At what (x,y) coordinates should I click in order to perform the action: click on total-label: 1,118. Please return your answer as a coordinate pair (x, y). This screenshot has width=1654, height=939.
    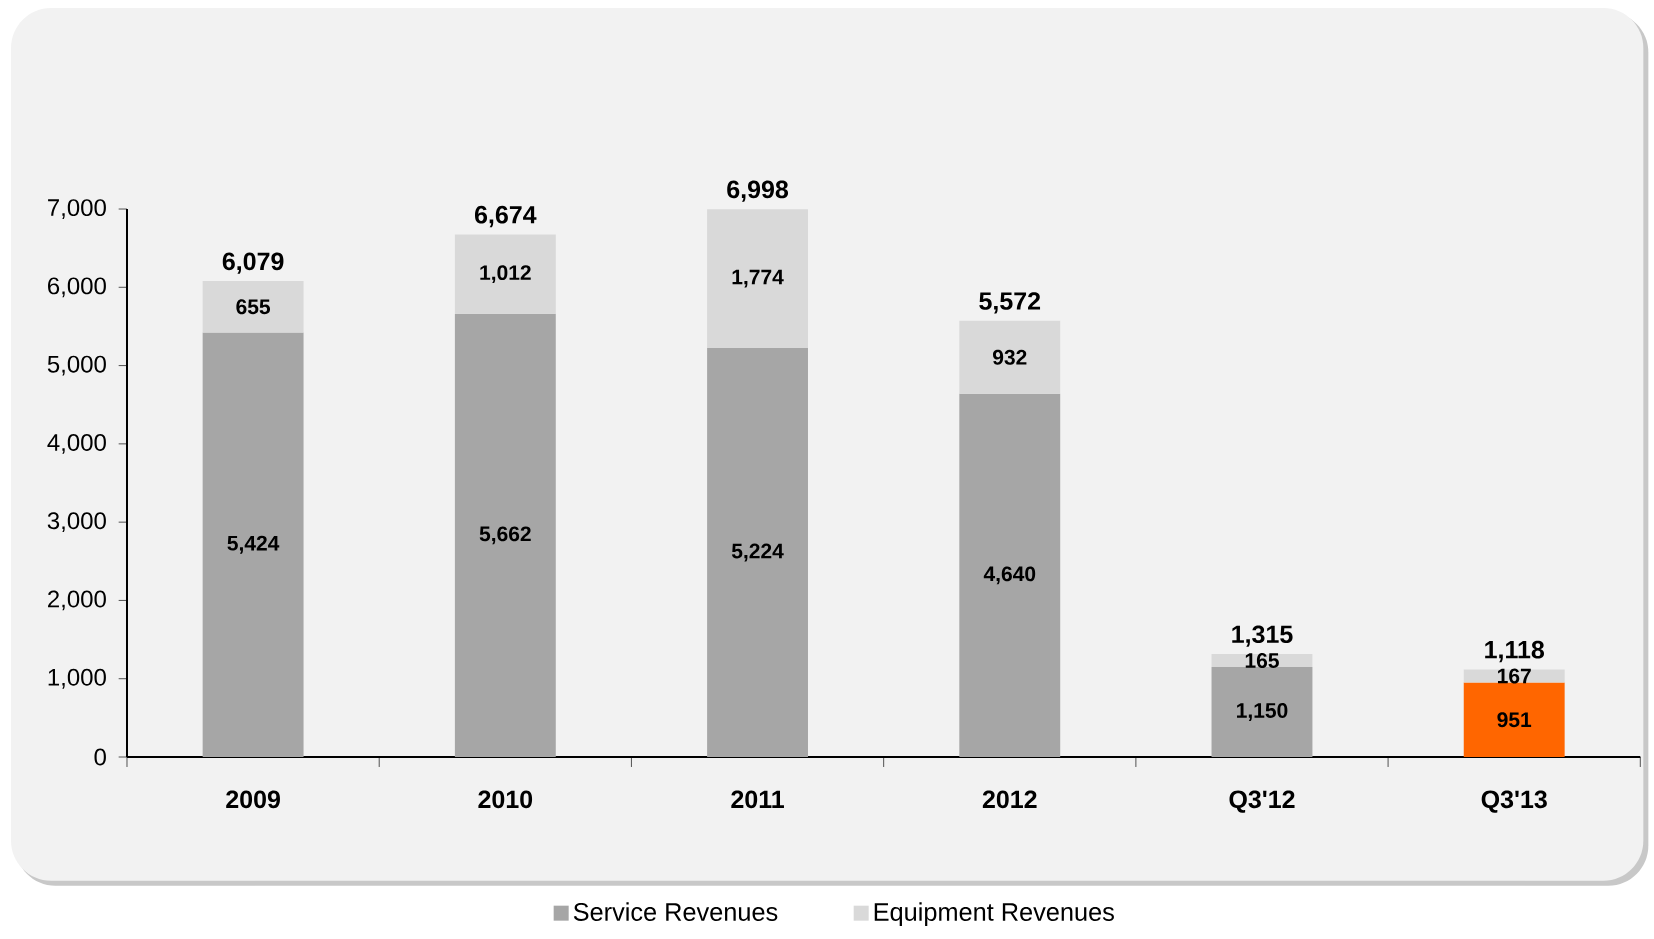
    Looking at the image, I should click on (1515, 651).